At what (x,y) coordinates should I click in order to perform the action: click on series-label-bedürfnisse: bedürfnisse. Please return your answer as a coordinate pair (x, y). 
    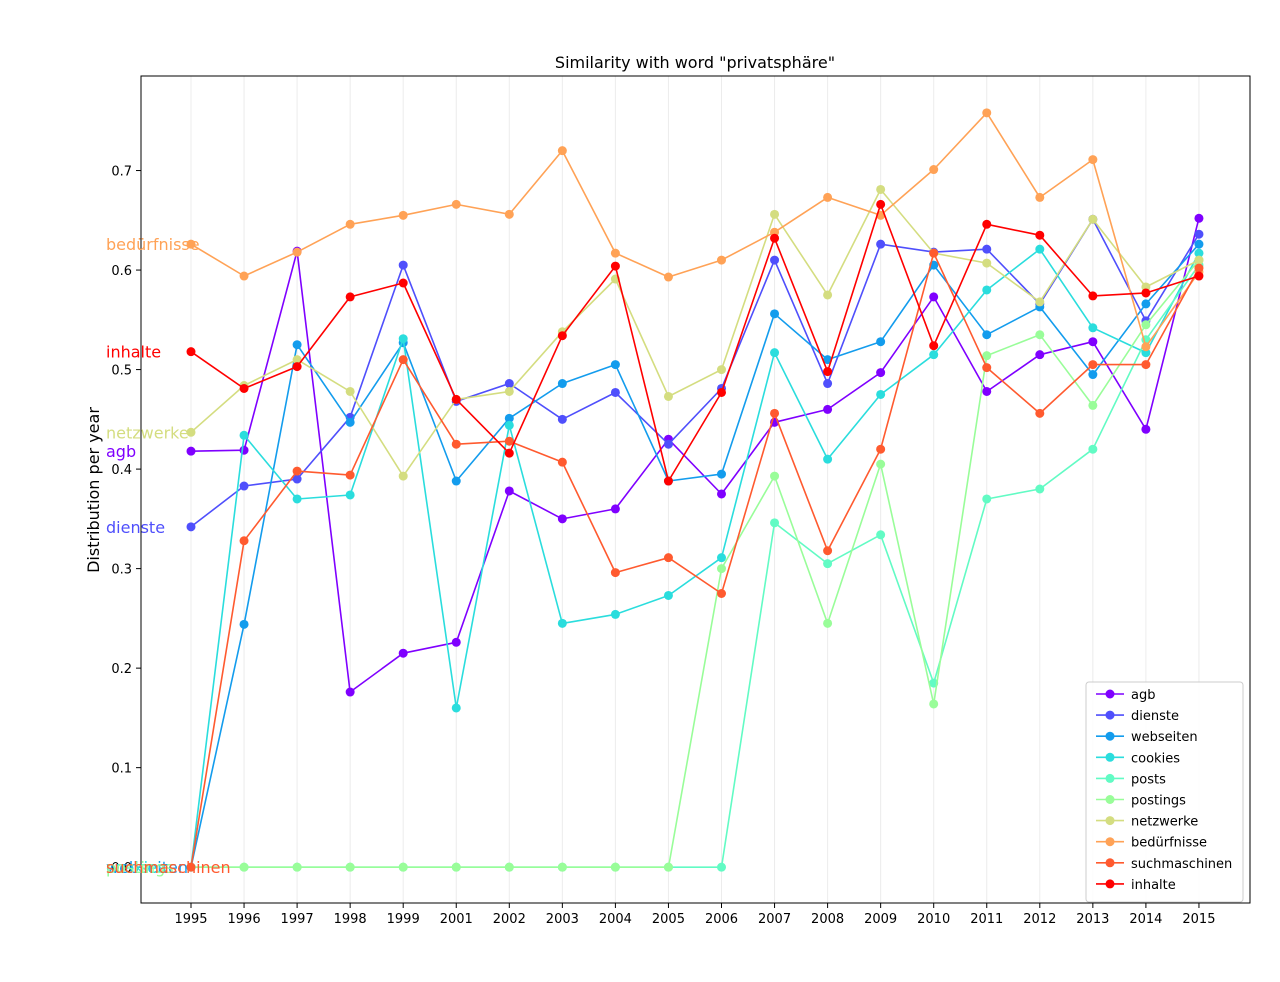
    Looking at the image, I should click on (153, 244).